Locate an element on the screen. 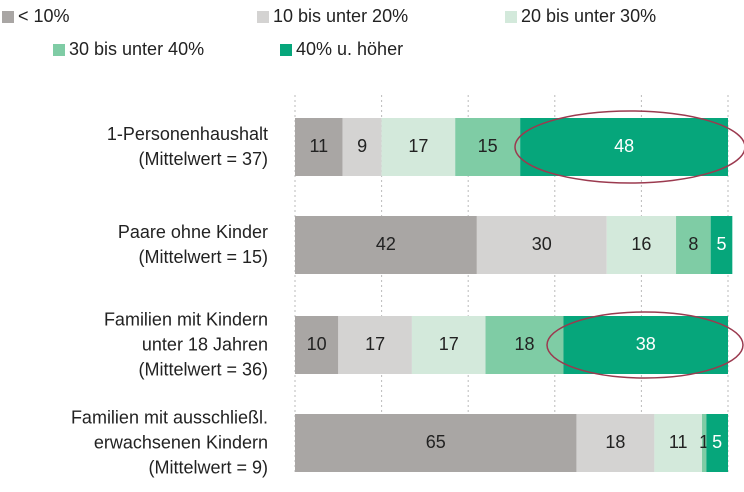 Image resolution: width=744 pixels, height=492 pixels. category-label: 1-Personenhaushalt (Mittelwert = 37) is located at coordinates (187, 146).